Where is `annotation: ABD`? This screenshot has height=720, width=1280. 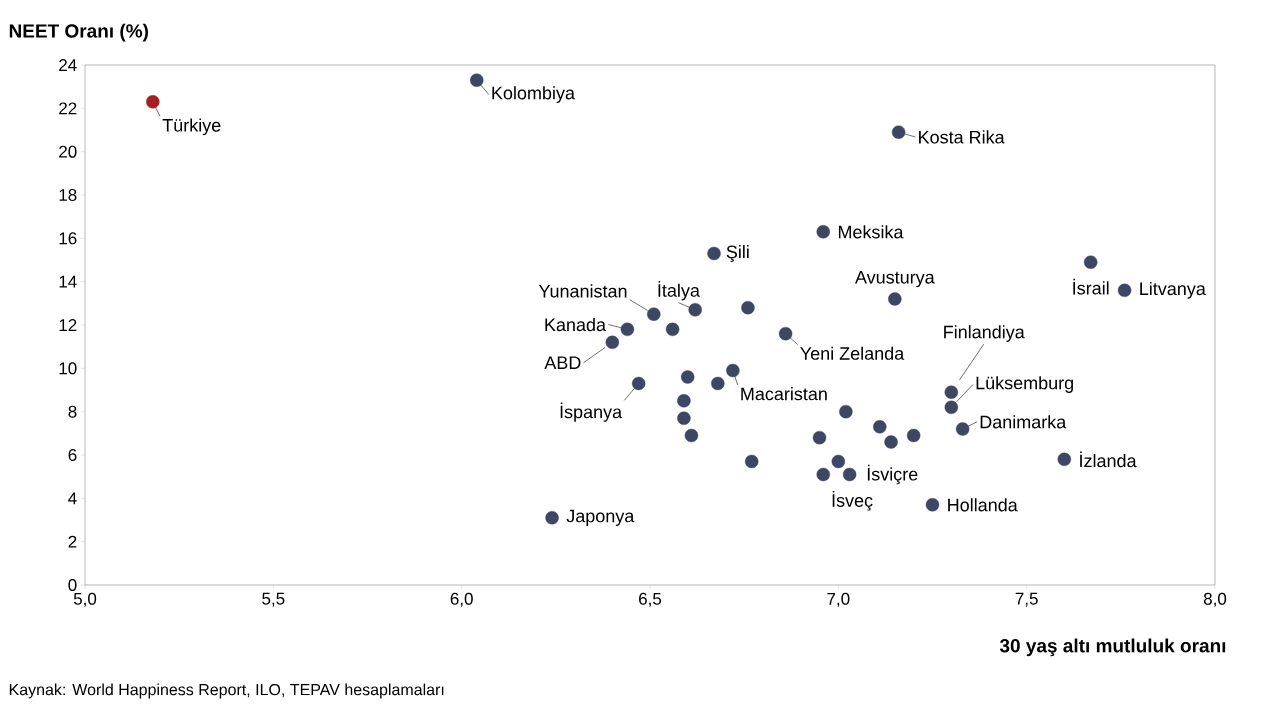
annotation: ABD is located at coordinates (562, 362).